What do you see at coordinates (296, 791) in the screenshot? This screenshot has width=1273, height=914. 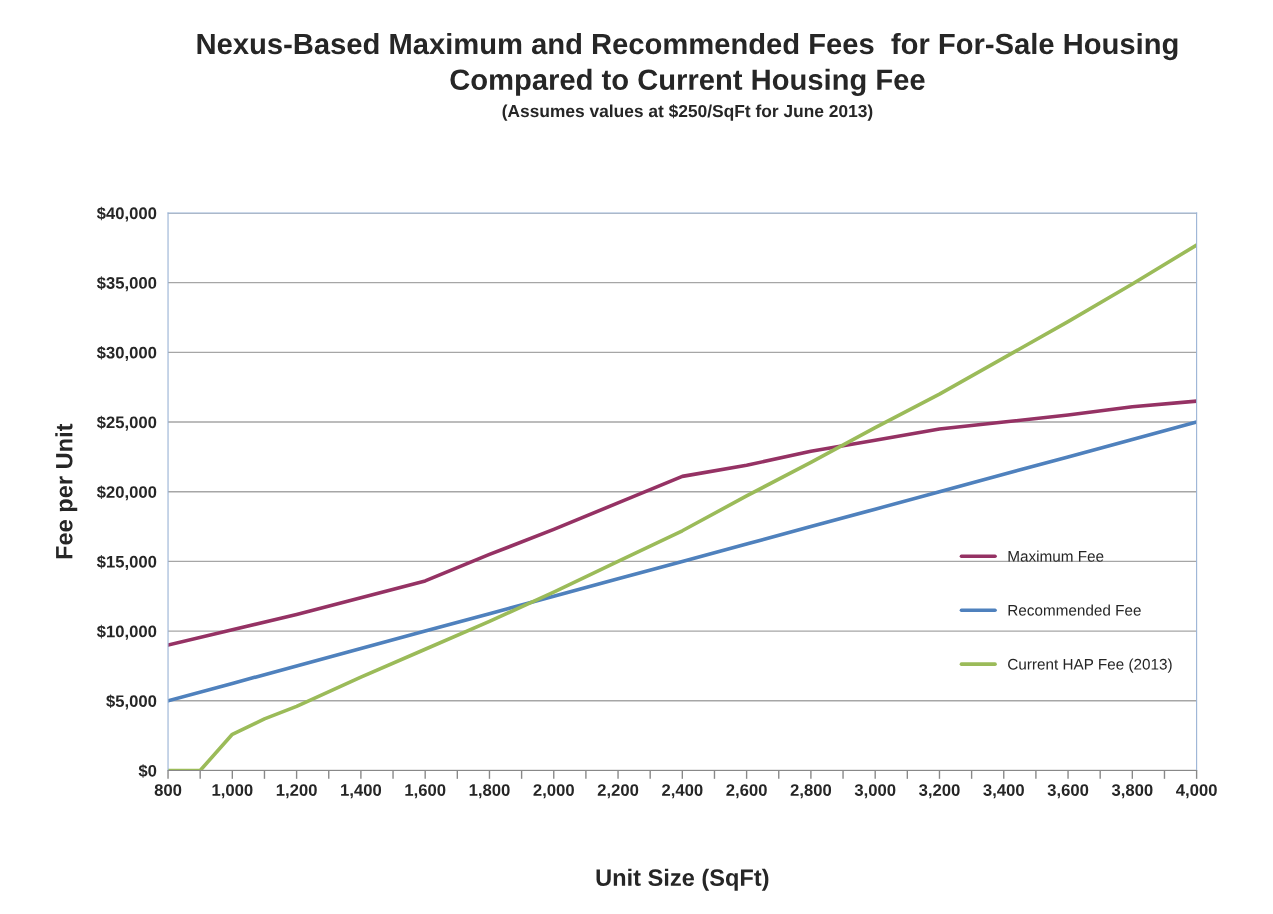 I see `x-tick-label: 1,200` at bounding box center [296, 791].